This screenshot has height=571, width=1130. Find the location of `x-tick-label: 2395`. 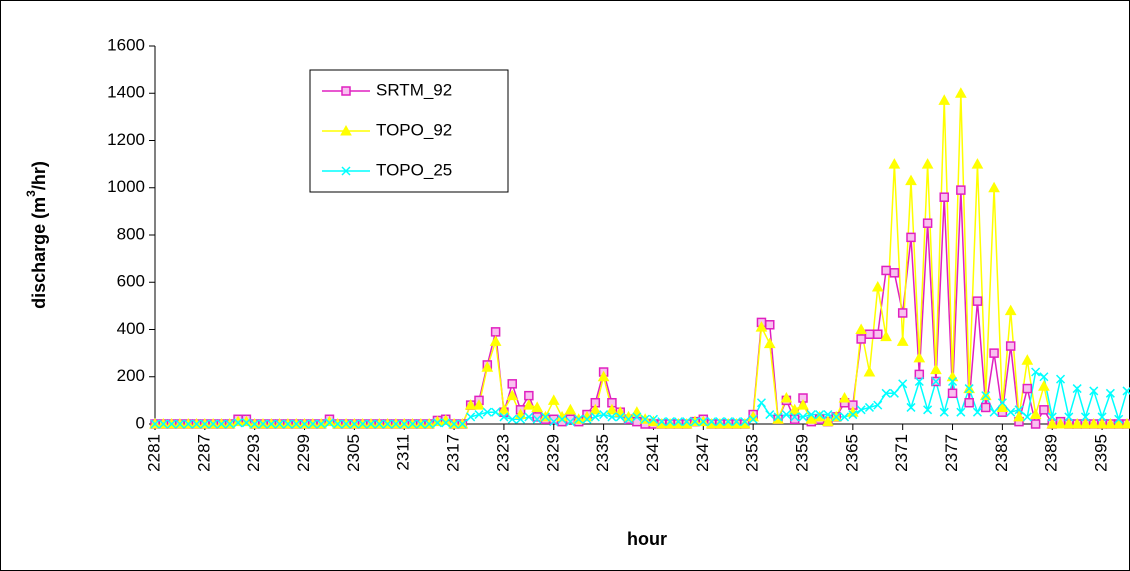

x-tick-label: 2395 is located at coordinates (1101, 453).